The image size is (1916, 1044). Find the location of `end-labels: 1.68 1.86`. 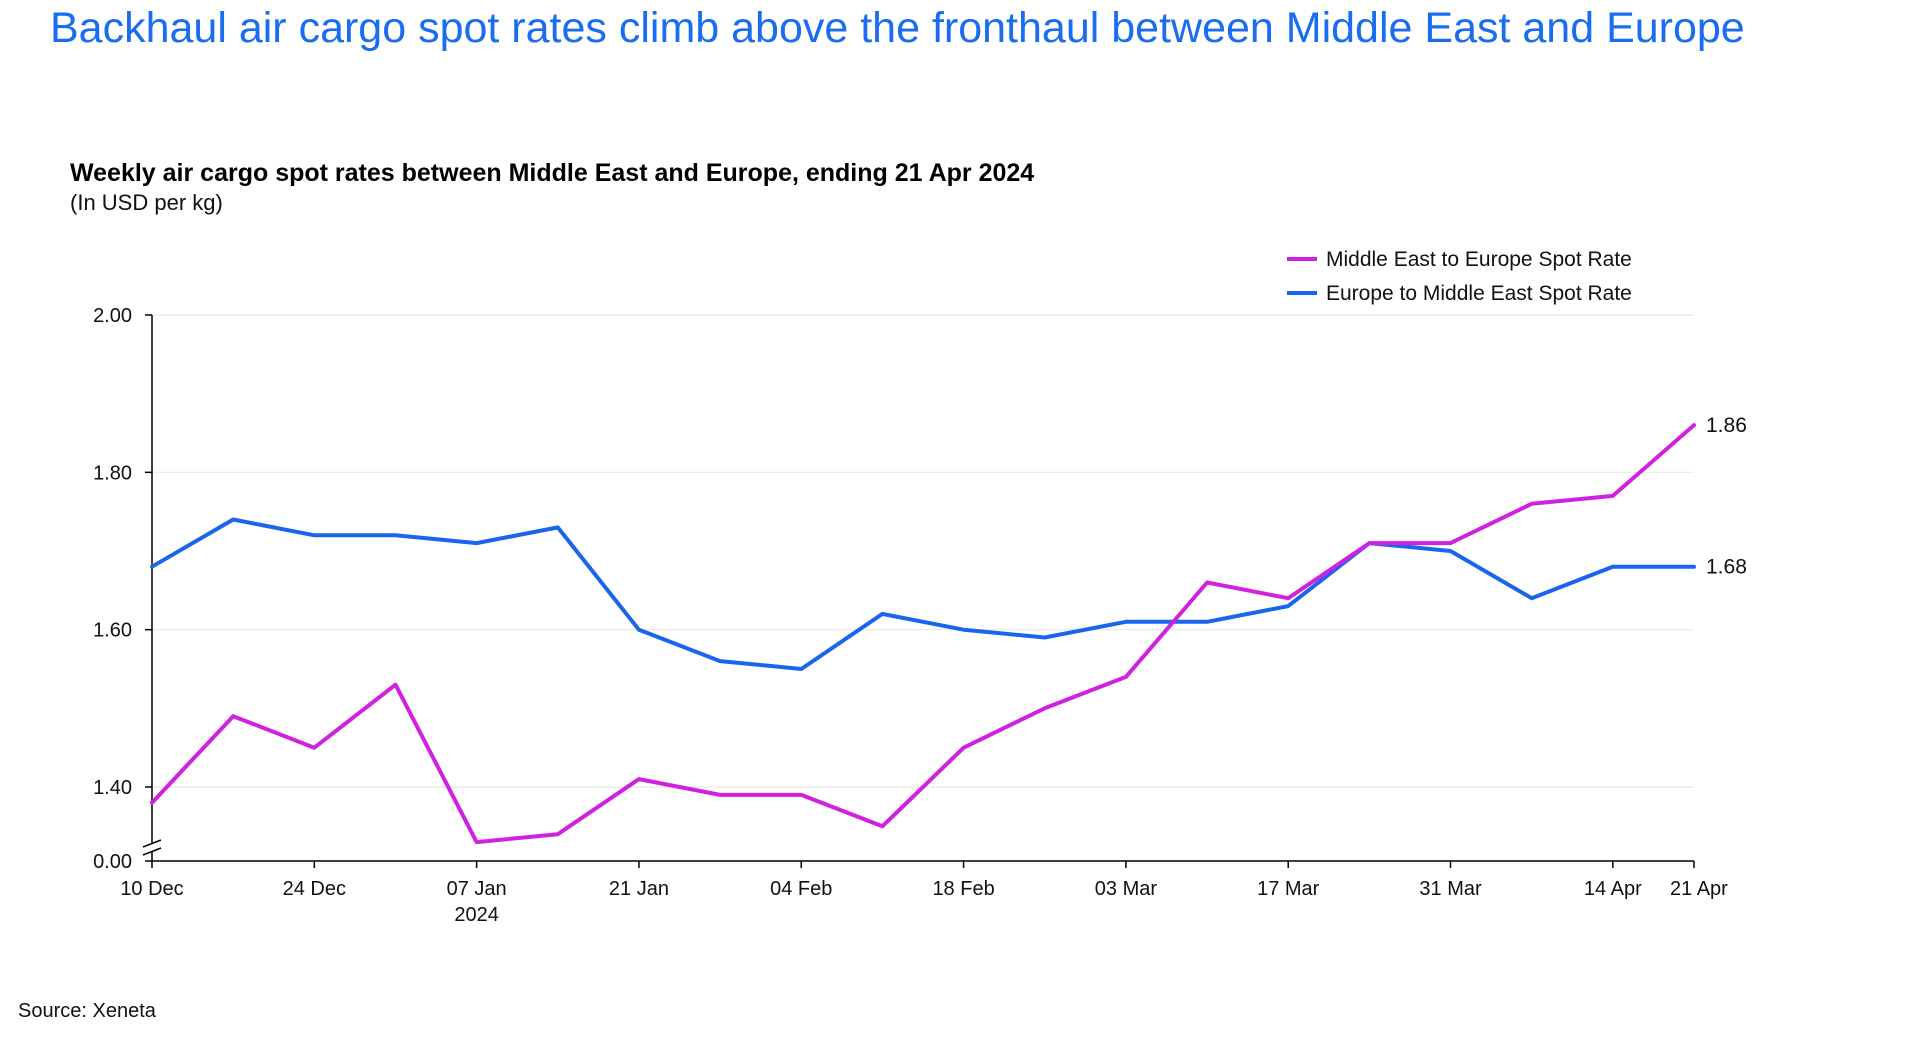

end-labels: 1.68 1.86 is located at coordinates (1726, 496).